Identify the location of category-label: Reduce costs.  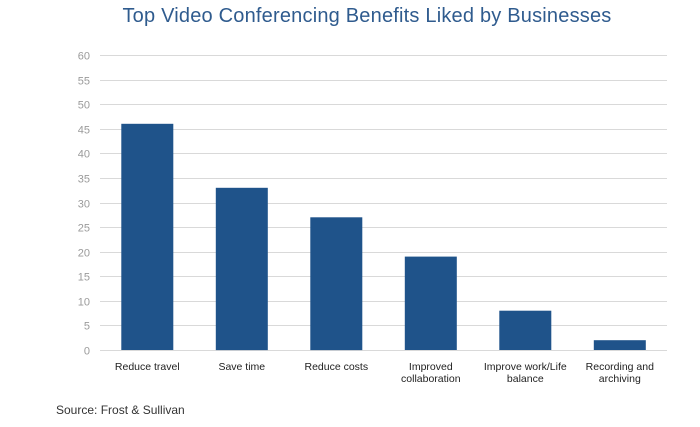
(336, 367).